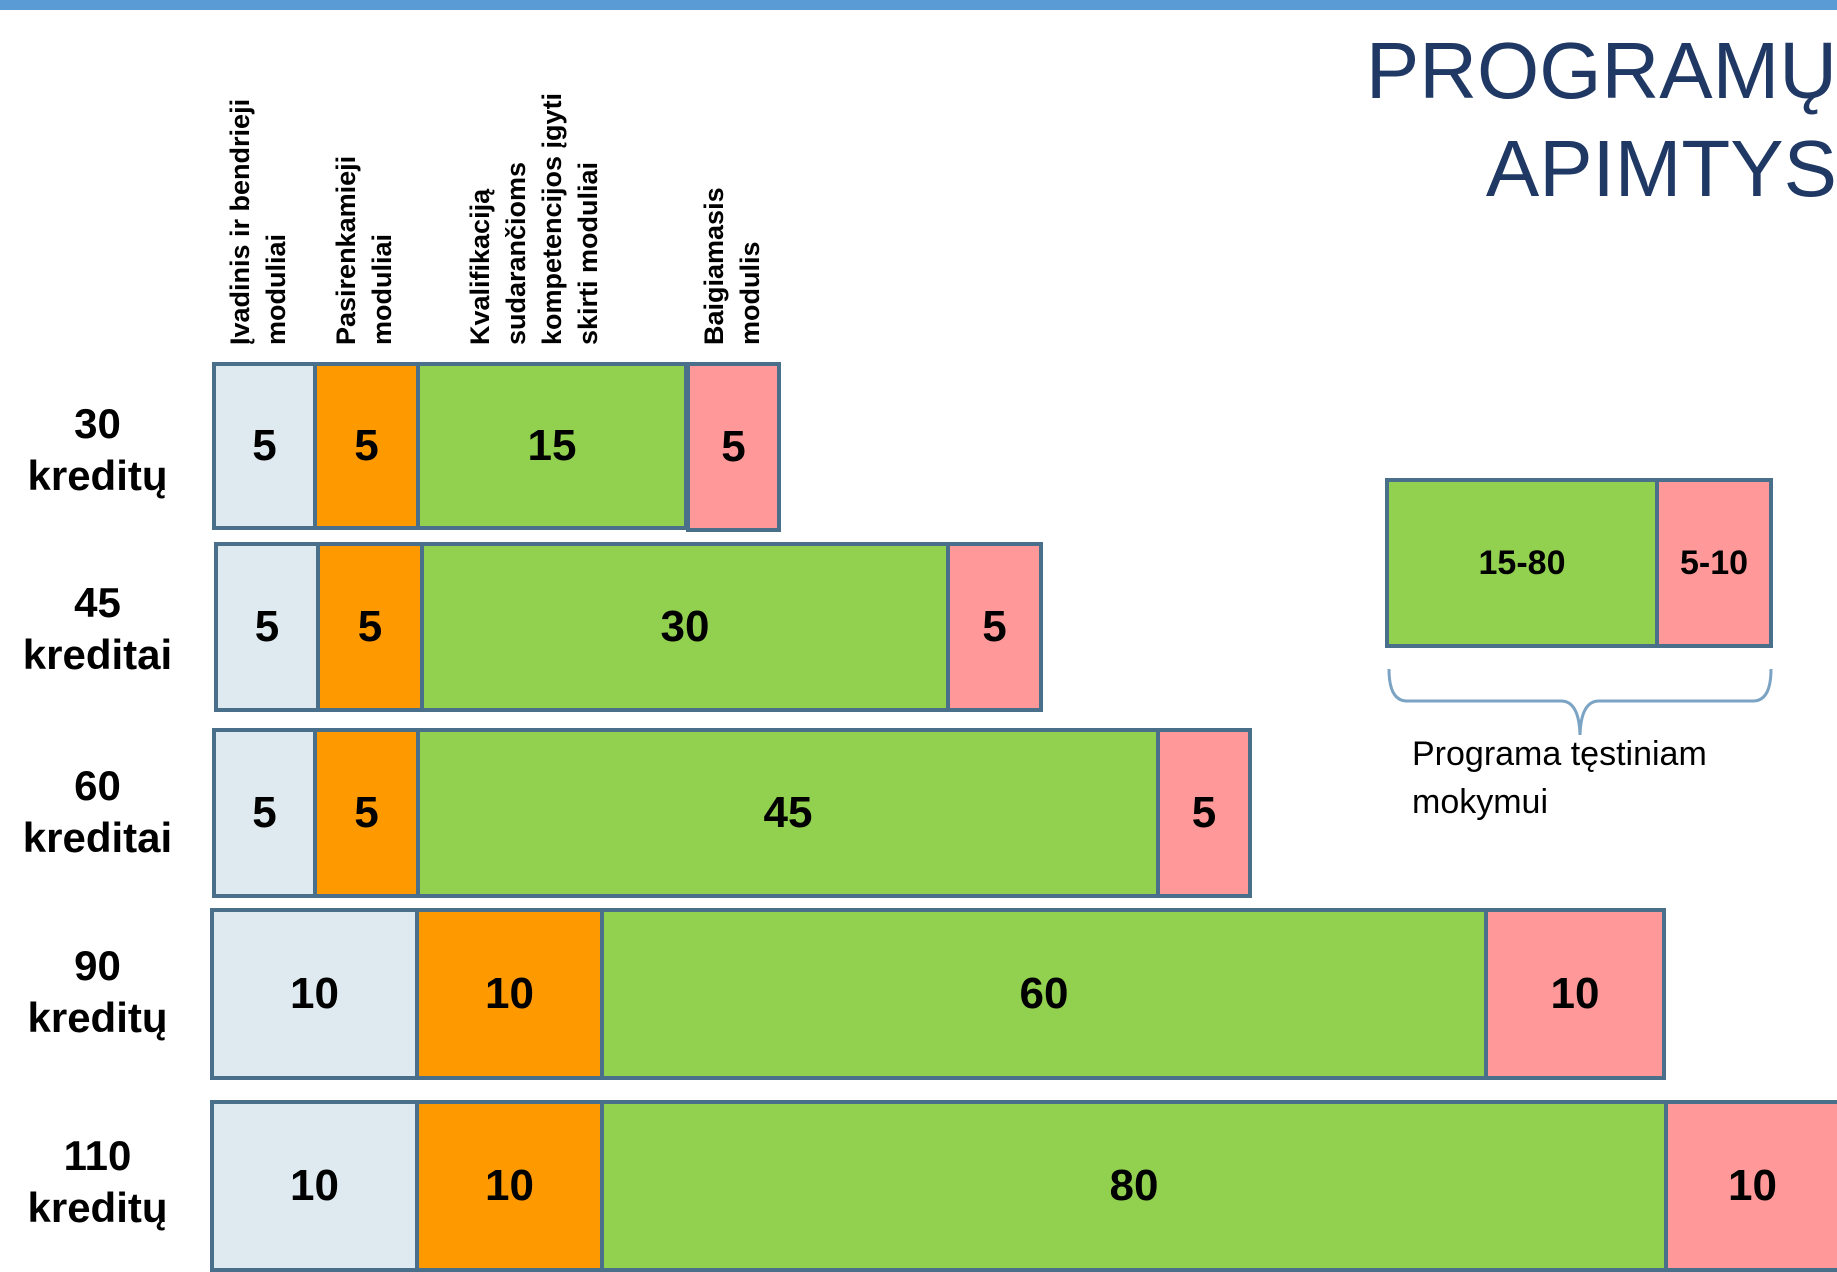 Image resolution: width=1837 pixels, height=1272 pixels. Describe the element at coordinates (1204, 813) in the screenshot. I see `segment-60-final: 5` at that location.